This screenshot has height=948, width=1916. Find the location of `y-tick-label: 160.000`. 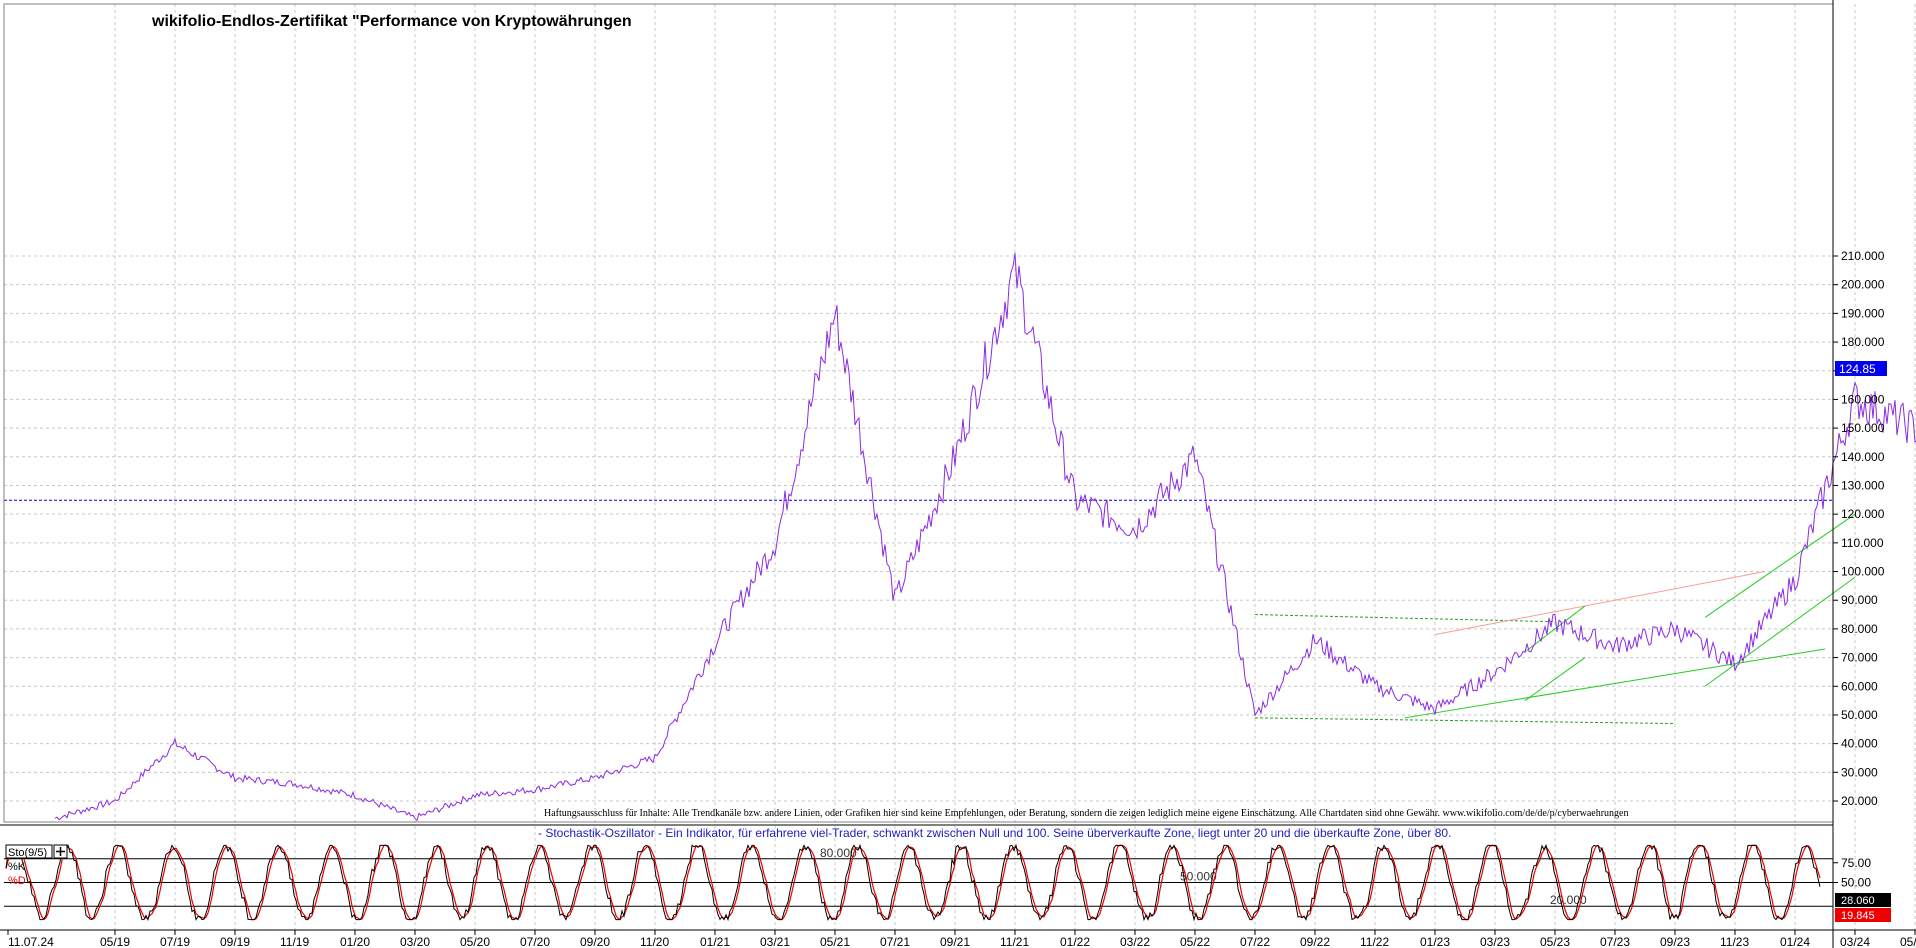

y-tick-label: 160.000 is located at coordinates (1863, 399).